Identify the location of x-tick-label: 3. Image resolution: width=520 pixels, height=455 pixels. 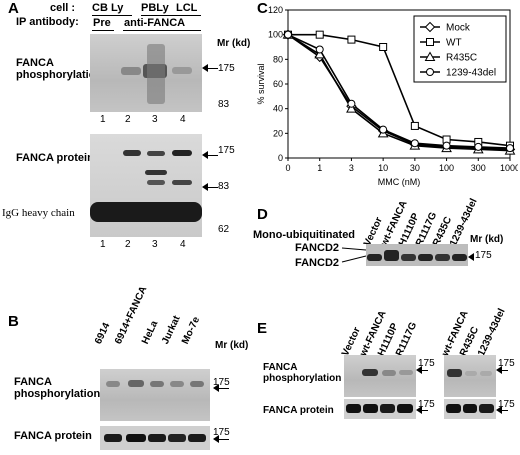
(351, 168).